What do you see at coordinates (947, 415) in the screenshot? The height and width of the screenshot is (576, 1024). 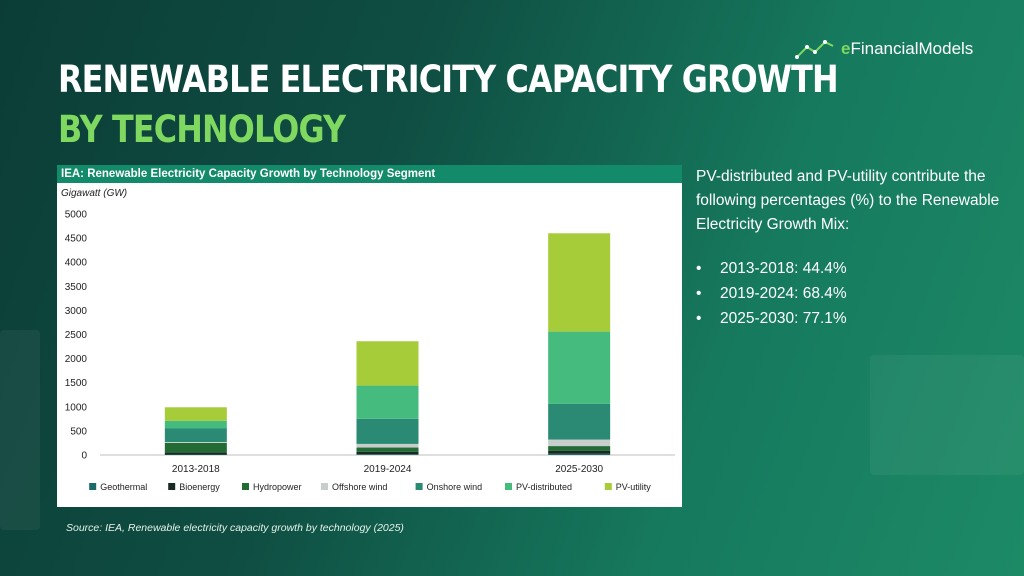 I see `background-panel-right` at bounding box center [947, 415].